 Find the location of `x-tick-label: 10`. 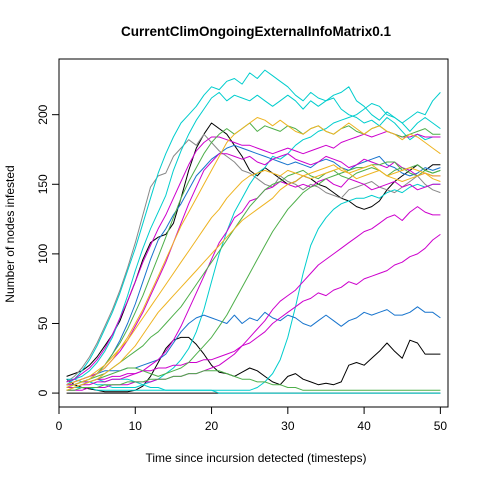

x-tick-label: 10 is located at coordinates (136, 426).